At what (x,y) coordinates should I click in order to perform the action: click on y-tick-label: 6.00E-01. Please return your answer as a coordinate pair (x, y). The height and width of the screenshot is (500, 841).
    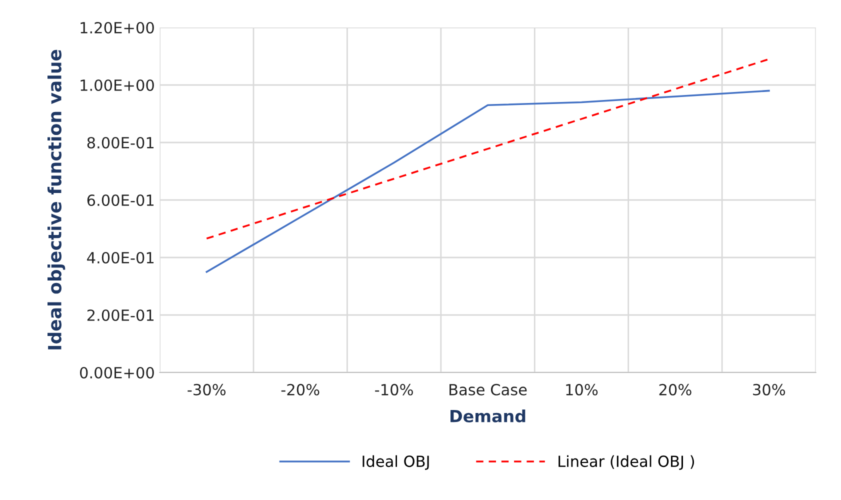
    Looking at the image, I should click on (120, 200).